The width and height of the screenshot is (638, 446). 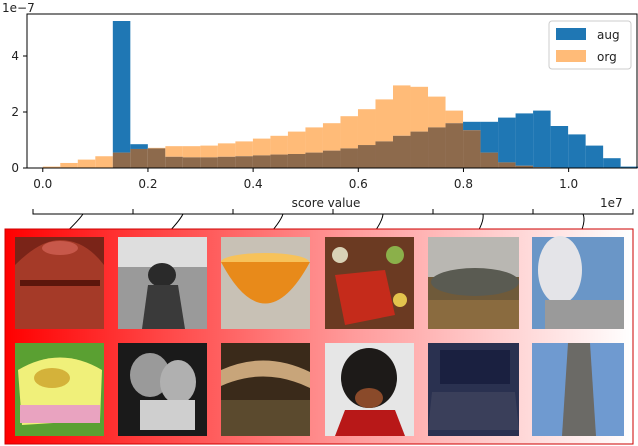 I want to click on x-tick-label-0: 0.0, so click(x=42, y=184).